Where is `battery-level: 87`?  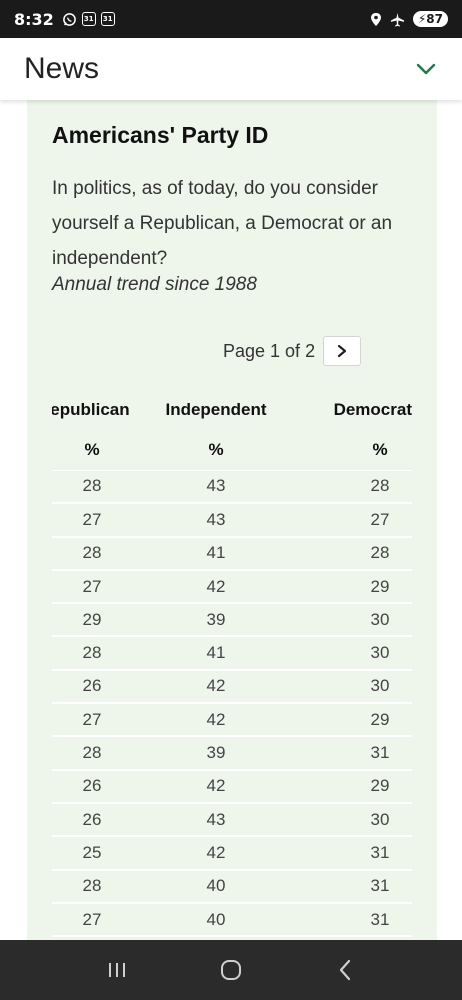
battery-level: 87 is located at coordinates (434, 19).